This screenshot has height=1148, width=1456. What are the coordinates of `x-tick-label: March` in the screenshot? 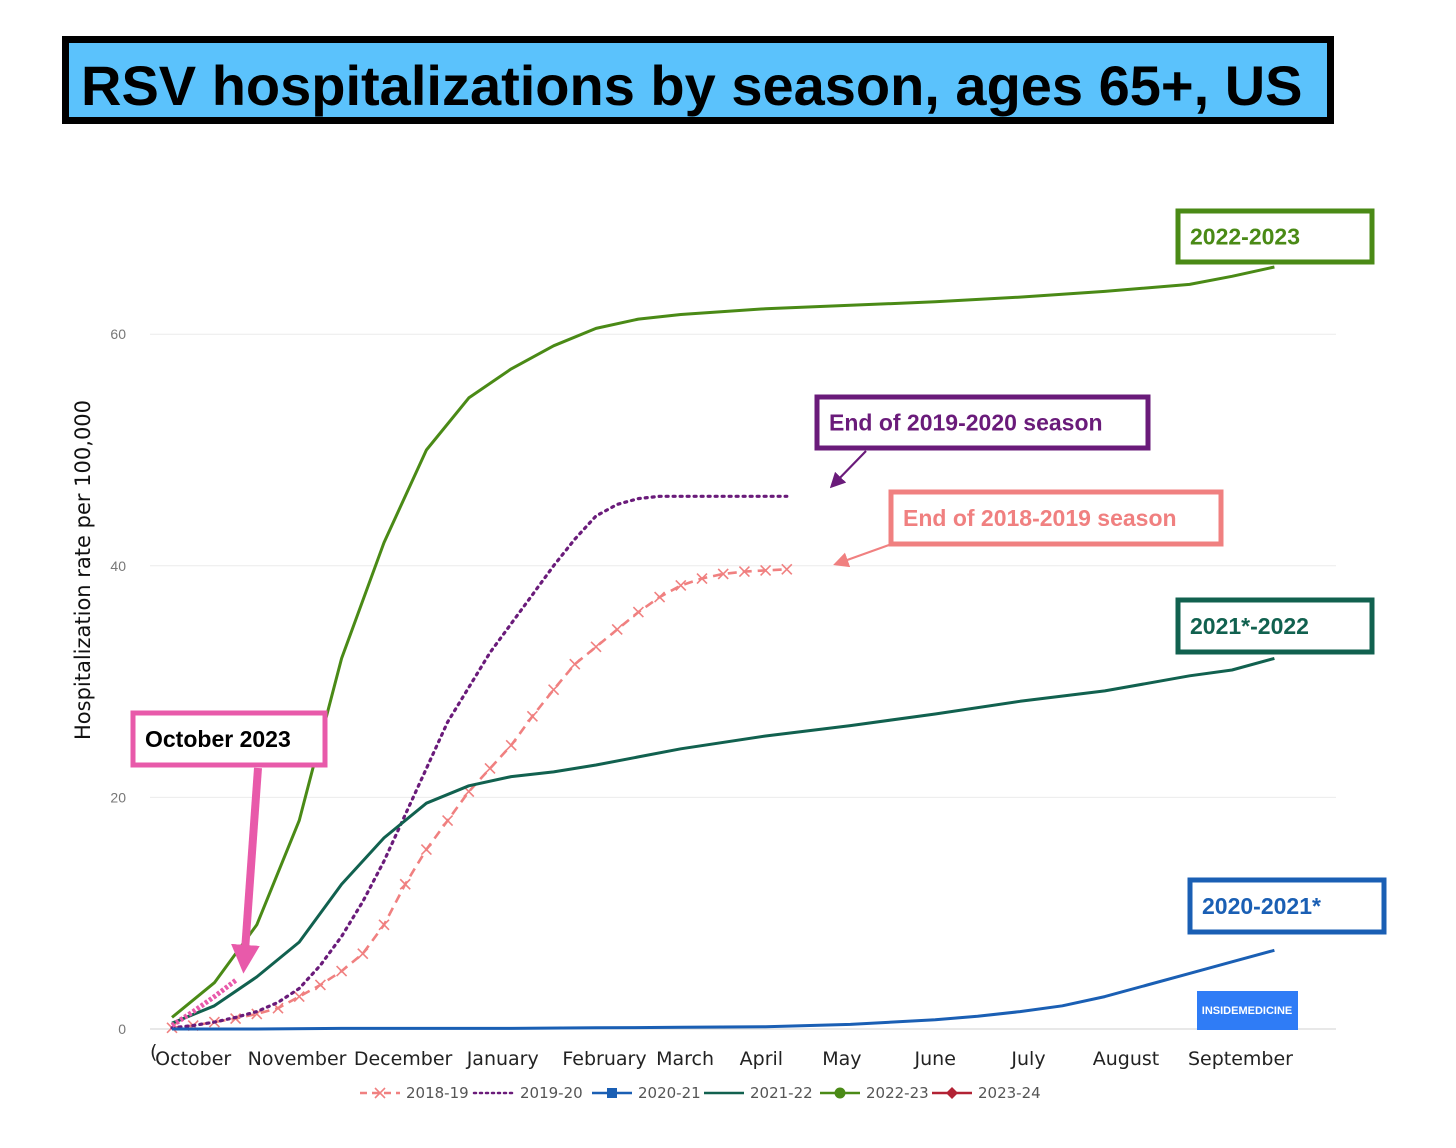 It's located at (685, 1059).